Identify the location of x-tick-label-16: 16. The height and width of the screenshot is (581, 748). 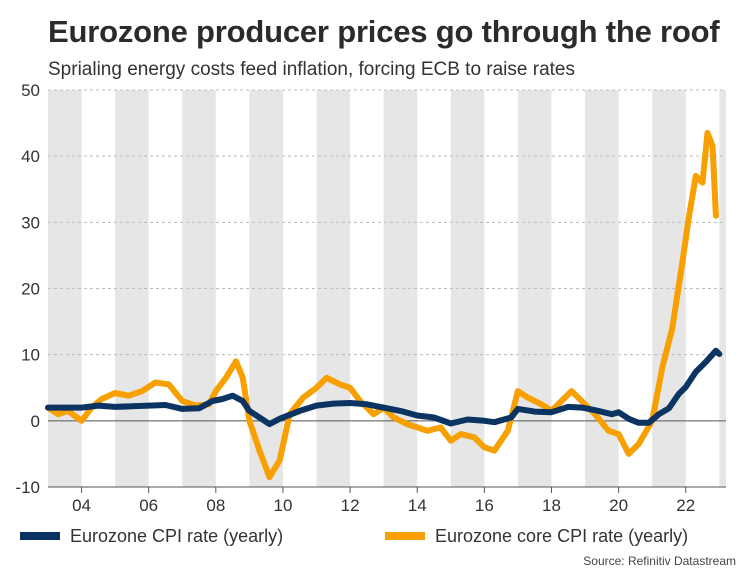
(484, 505).